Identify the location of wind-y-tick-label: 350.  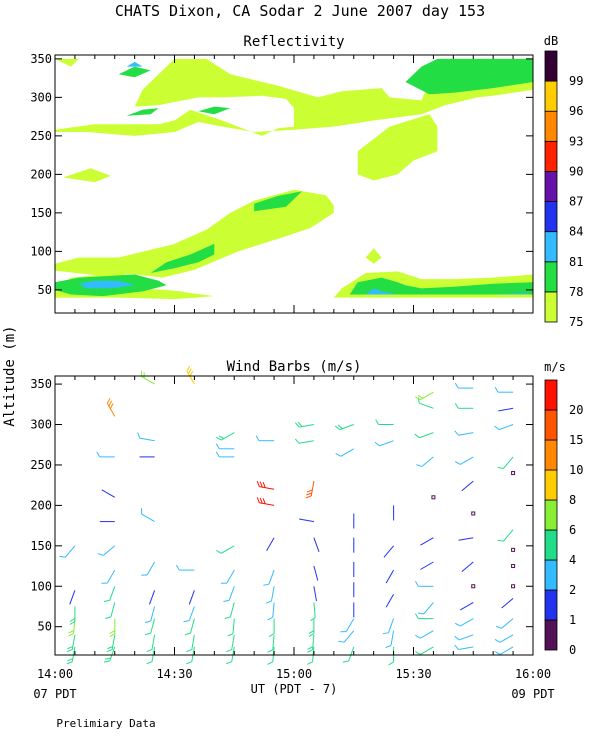
(41, 384).